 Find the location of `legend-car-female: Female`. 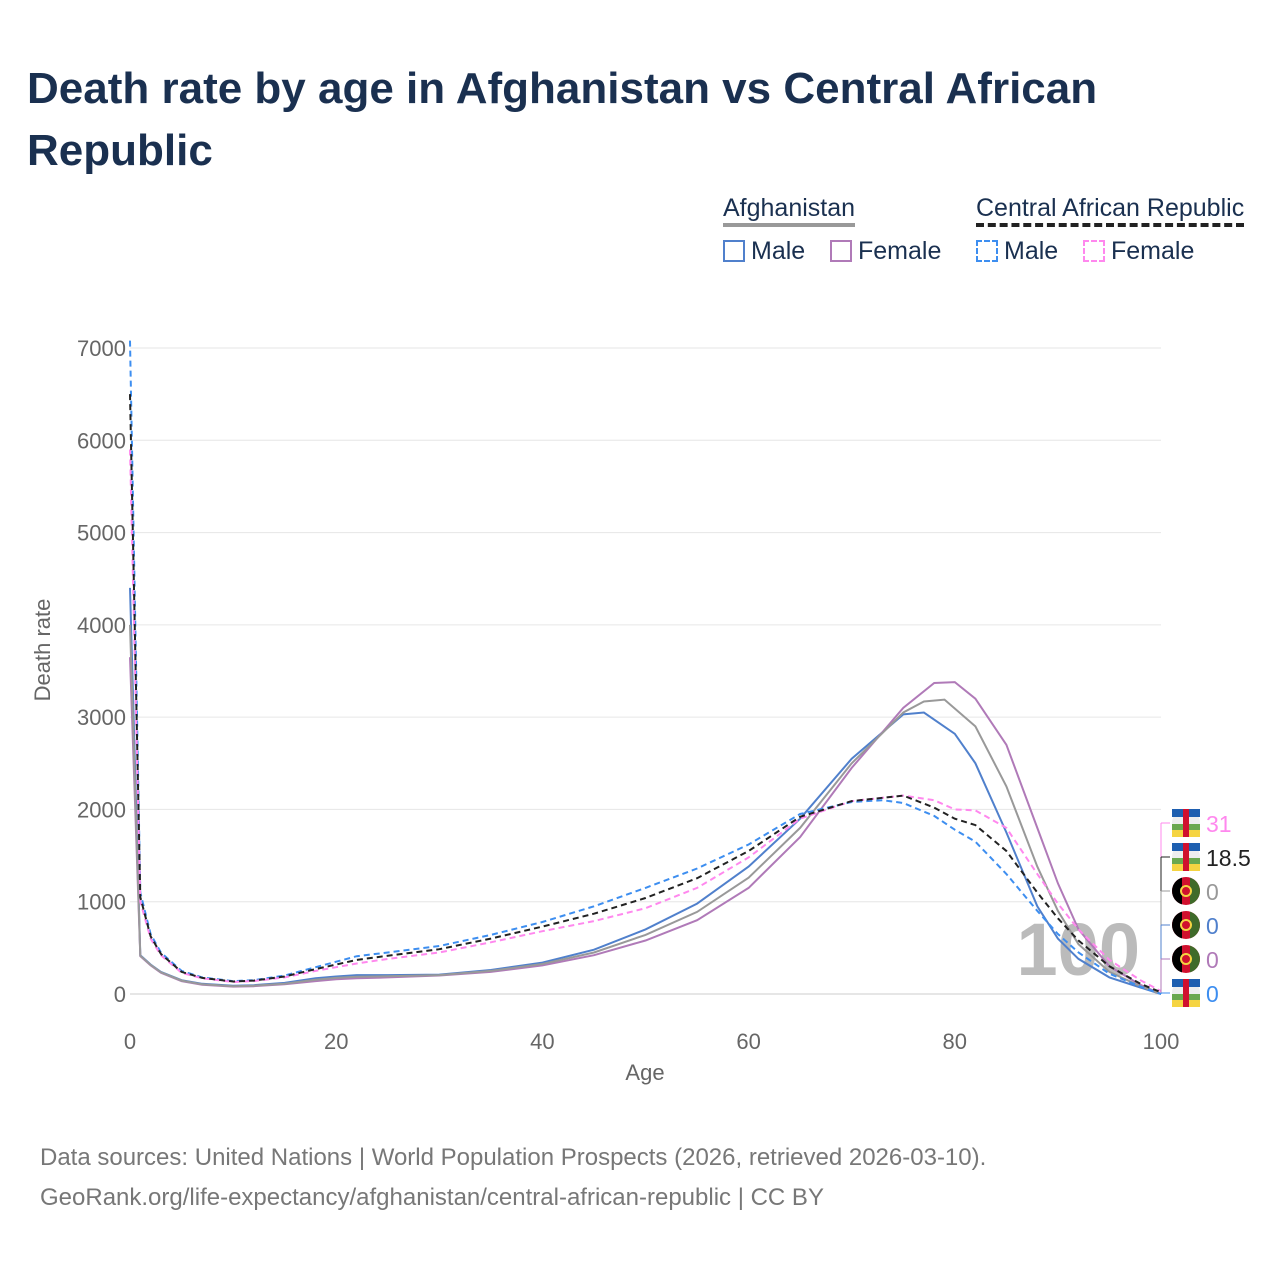

legend-car-female: Female is located at coordinates (1138, 251).